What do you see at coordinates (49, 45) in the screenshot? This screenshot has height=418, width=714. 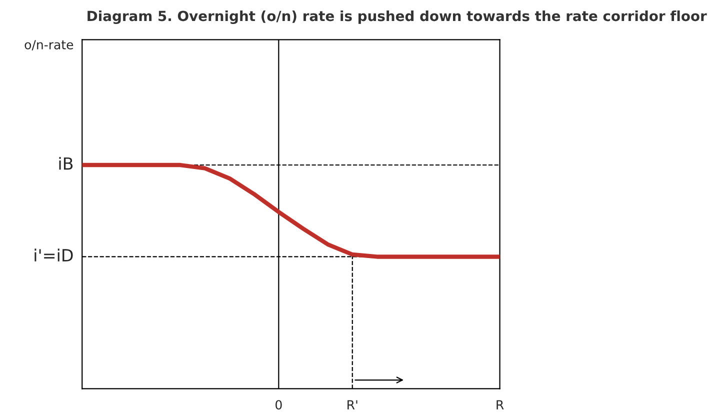 I see `text: o/n-rate` at bounding box center [49, 45].